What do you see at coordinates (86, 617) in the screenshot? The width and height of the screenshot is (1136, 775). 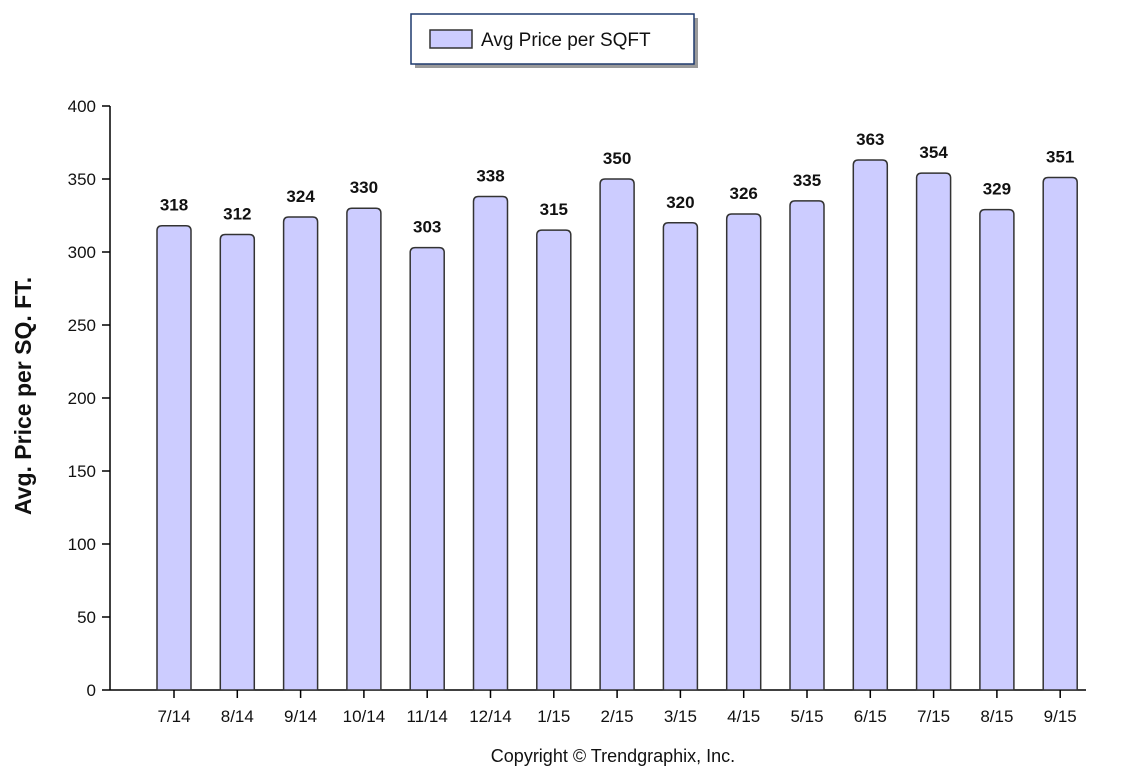 I see `y-tick-label: 50` at bounding box center [86, 617].